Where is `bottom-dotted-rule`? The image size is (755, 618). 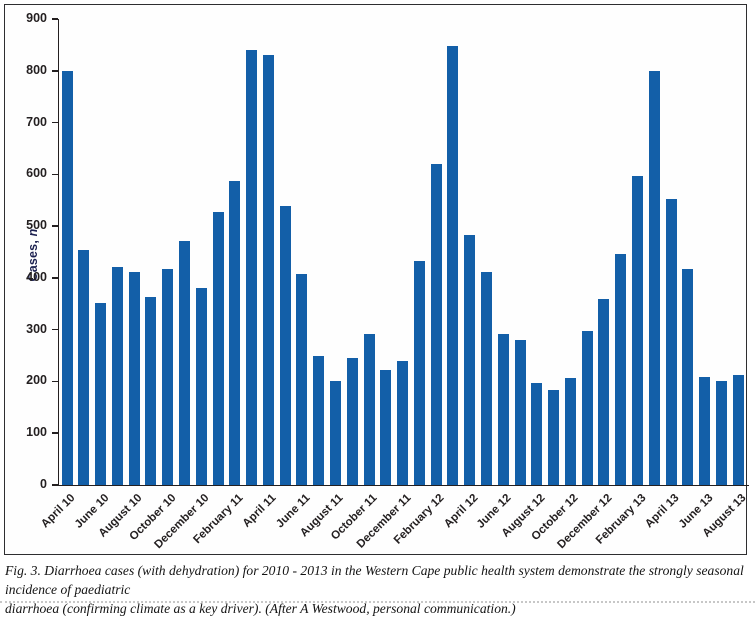
bottom-dotted-rule is located at coordinates (377, 602).